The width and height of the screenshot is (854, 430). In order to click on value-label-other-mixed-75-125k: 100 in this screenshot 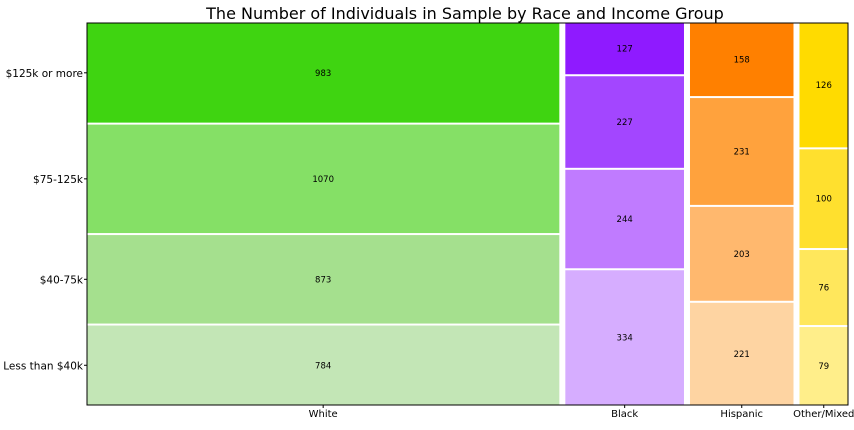, I will do `click(824, 200)`.